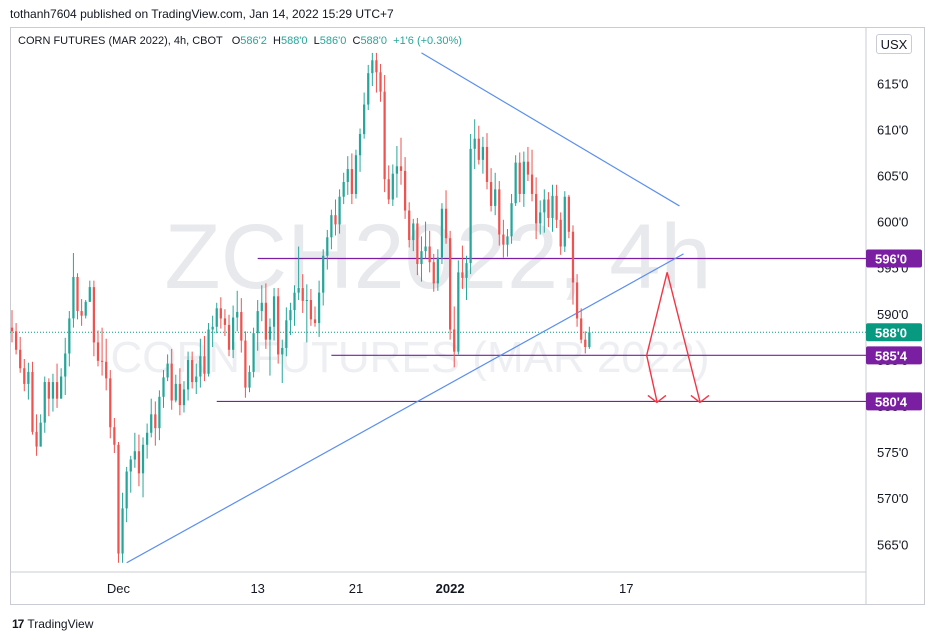 The height and width of the screenshot is (642, 935). What do you see at coordinates (294, 41) in the screenshot?
I see `high-value: 588'0` at bounding box center [294, 41].